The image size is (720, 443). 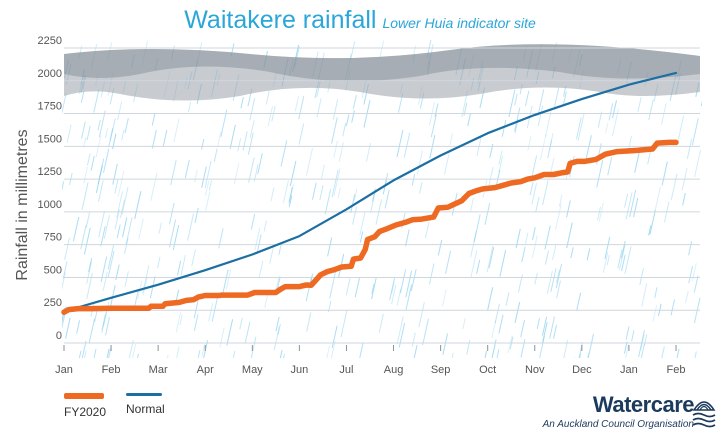 What do you see at coordinates (84, 396) in the screenshot?
I see `legend-swatch-fy2020` at bounding box center [84, 396].